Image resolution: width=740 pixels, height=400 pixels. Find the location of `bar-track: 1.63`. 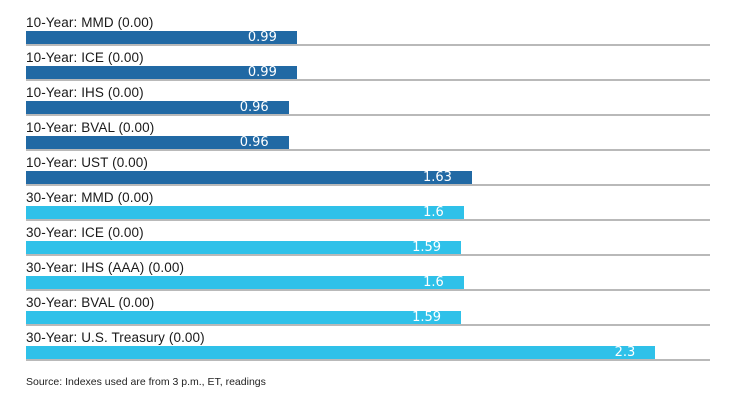

bar-track: 1.63 is located at coordinates (368, 178).